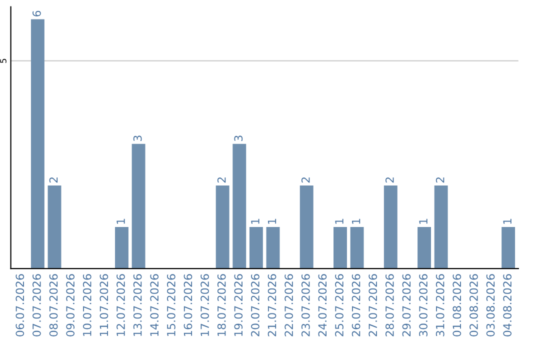  I want to click on x-tick-label: 30.07.2026, so click(423, 305).